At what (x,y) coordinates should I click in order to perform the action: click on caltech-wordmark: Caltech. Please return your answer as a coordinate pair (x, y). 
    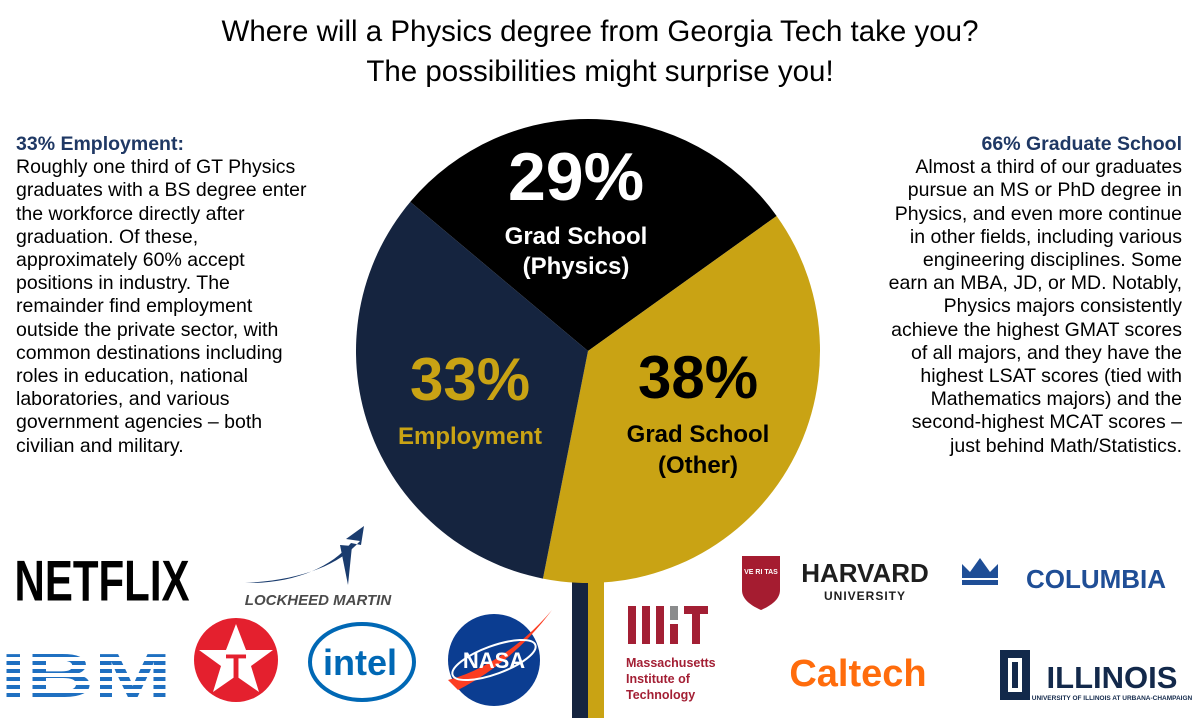
    Looking at the image, I should click on (857, 674).